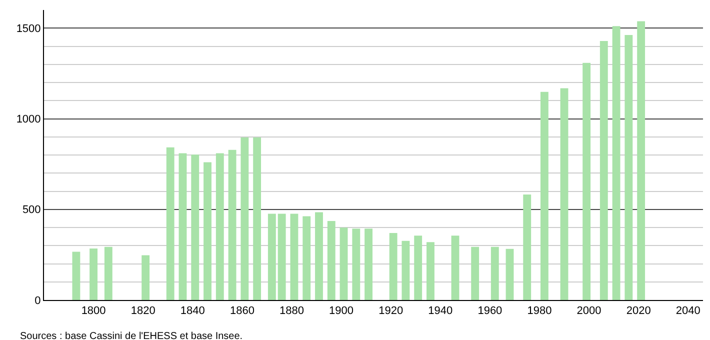  Describe the element at coordinates (292, 311) in the screenshot. I see `x-tick-label: 1880` at that location.